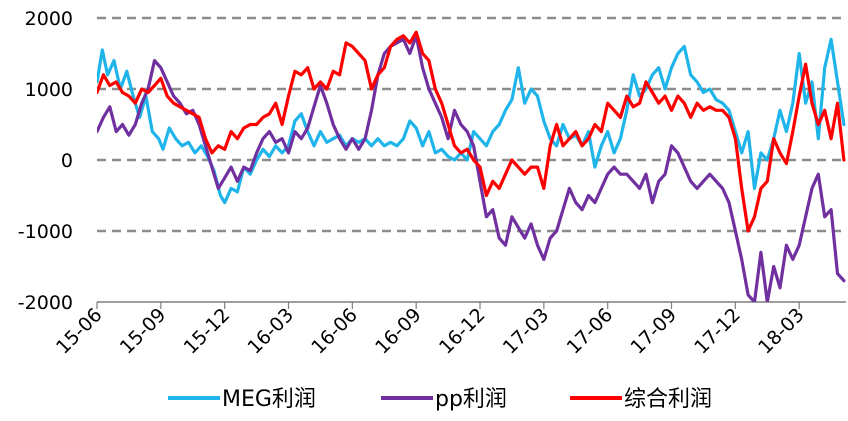 This screenshot has height=421, width=848. I want to click on legend-label: pp利润, so click(471, 399).